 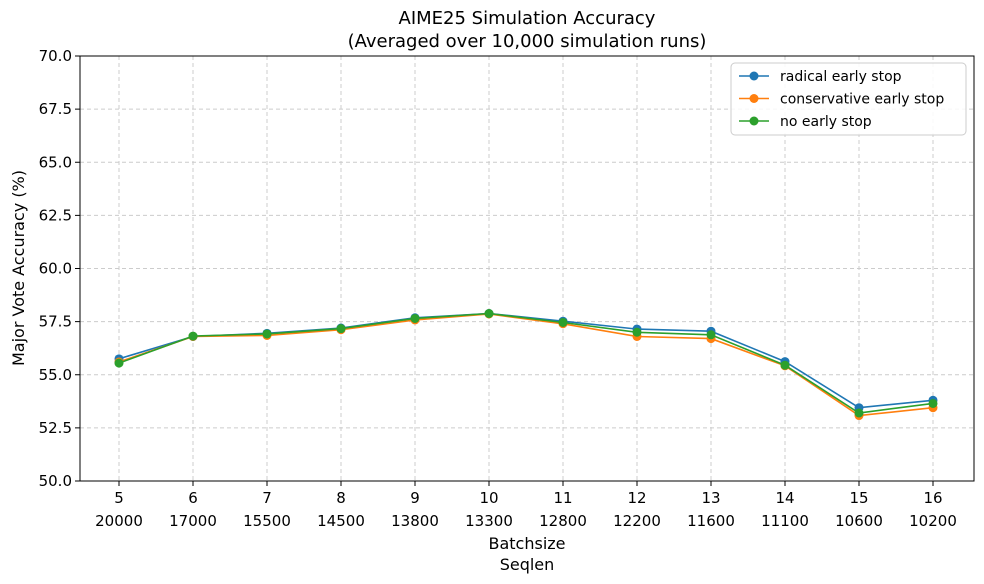 I want to click on x-tick-label-seqlen: 20000, so click(x=119, y=521).